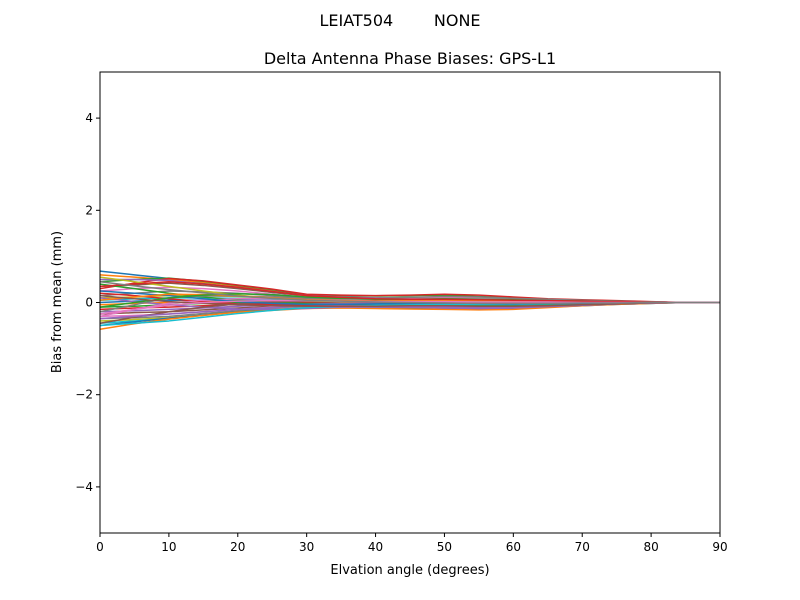 The image size is (800, 600). I want to click on x-tick-label: 0, so click(100, 547).